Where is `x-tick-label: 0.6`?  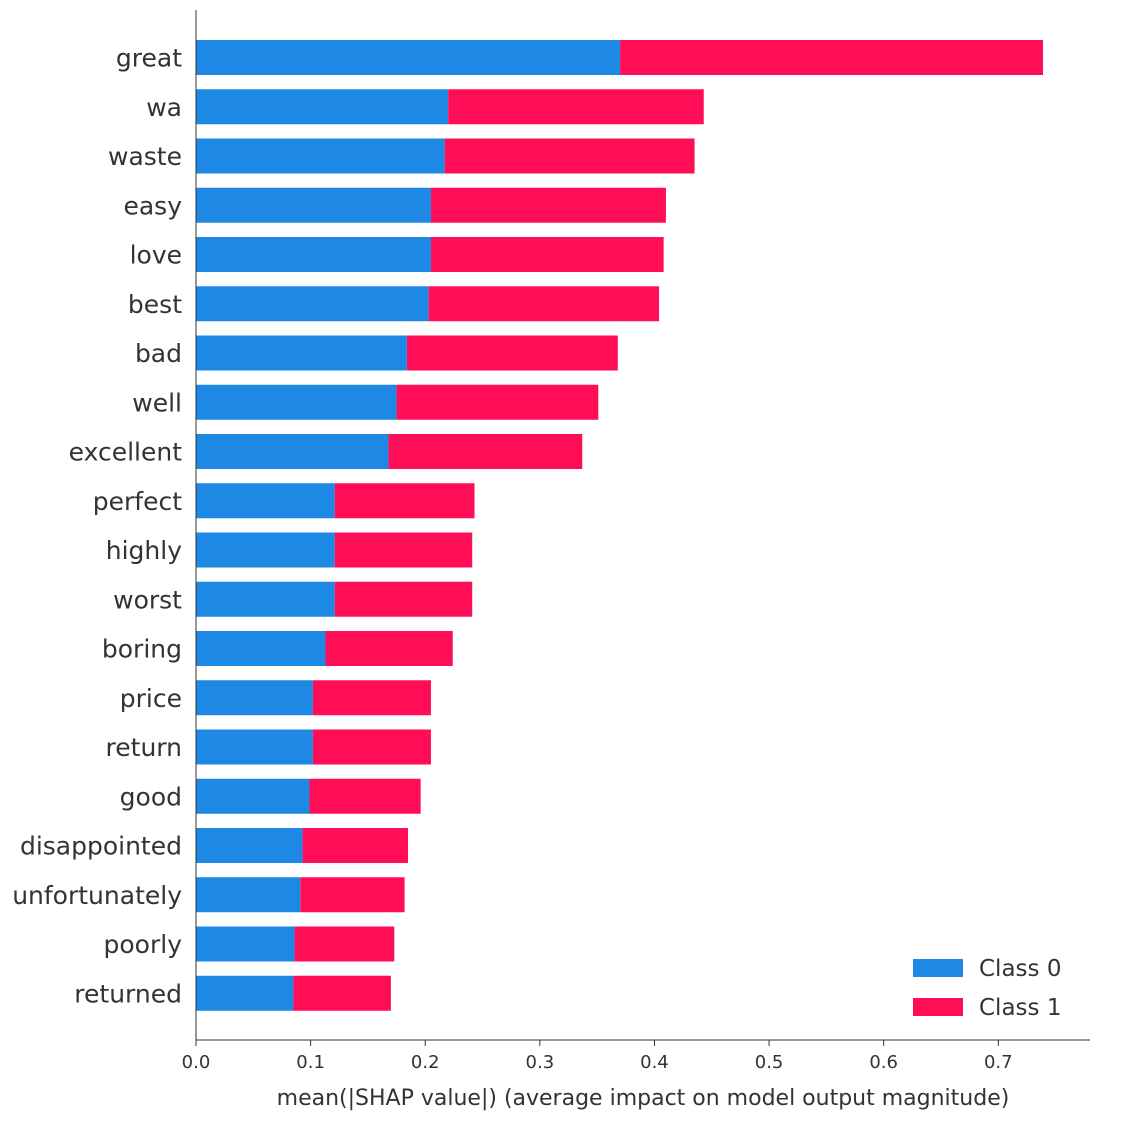 x-tick-label: 0.6 is located at coordinates (883, 1062).